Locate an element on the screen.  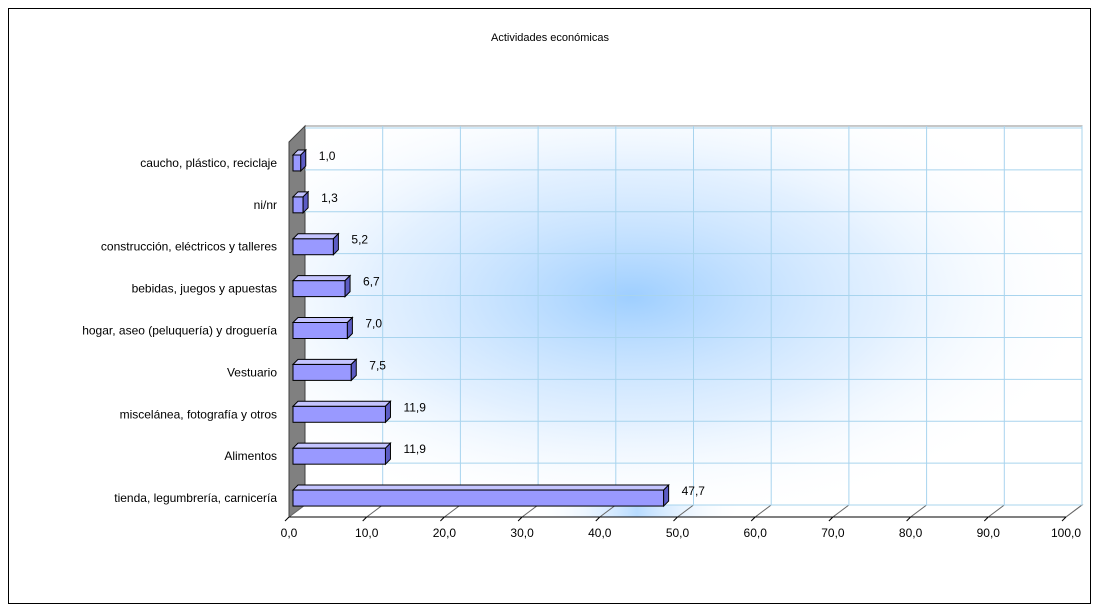
x-tick-label: 20,0 is located at coordinates (445, 533).